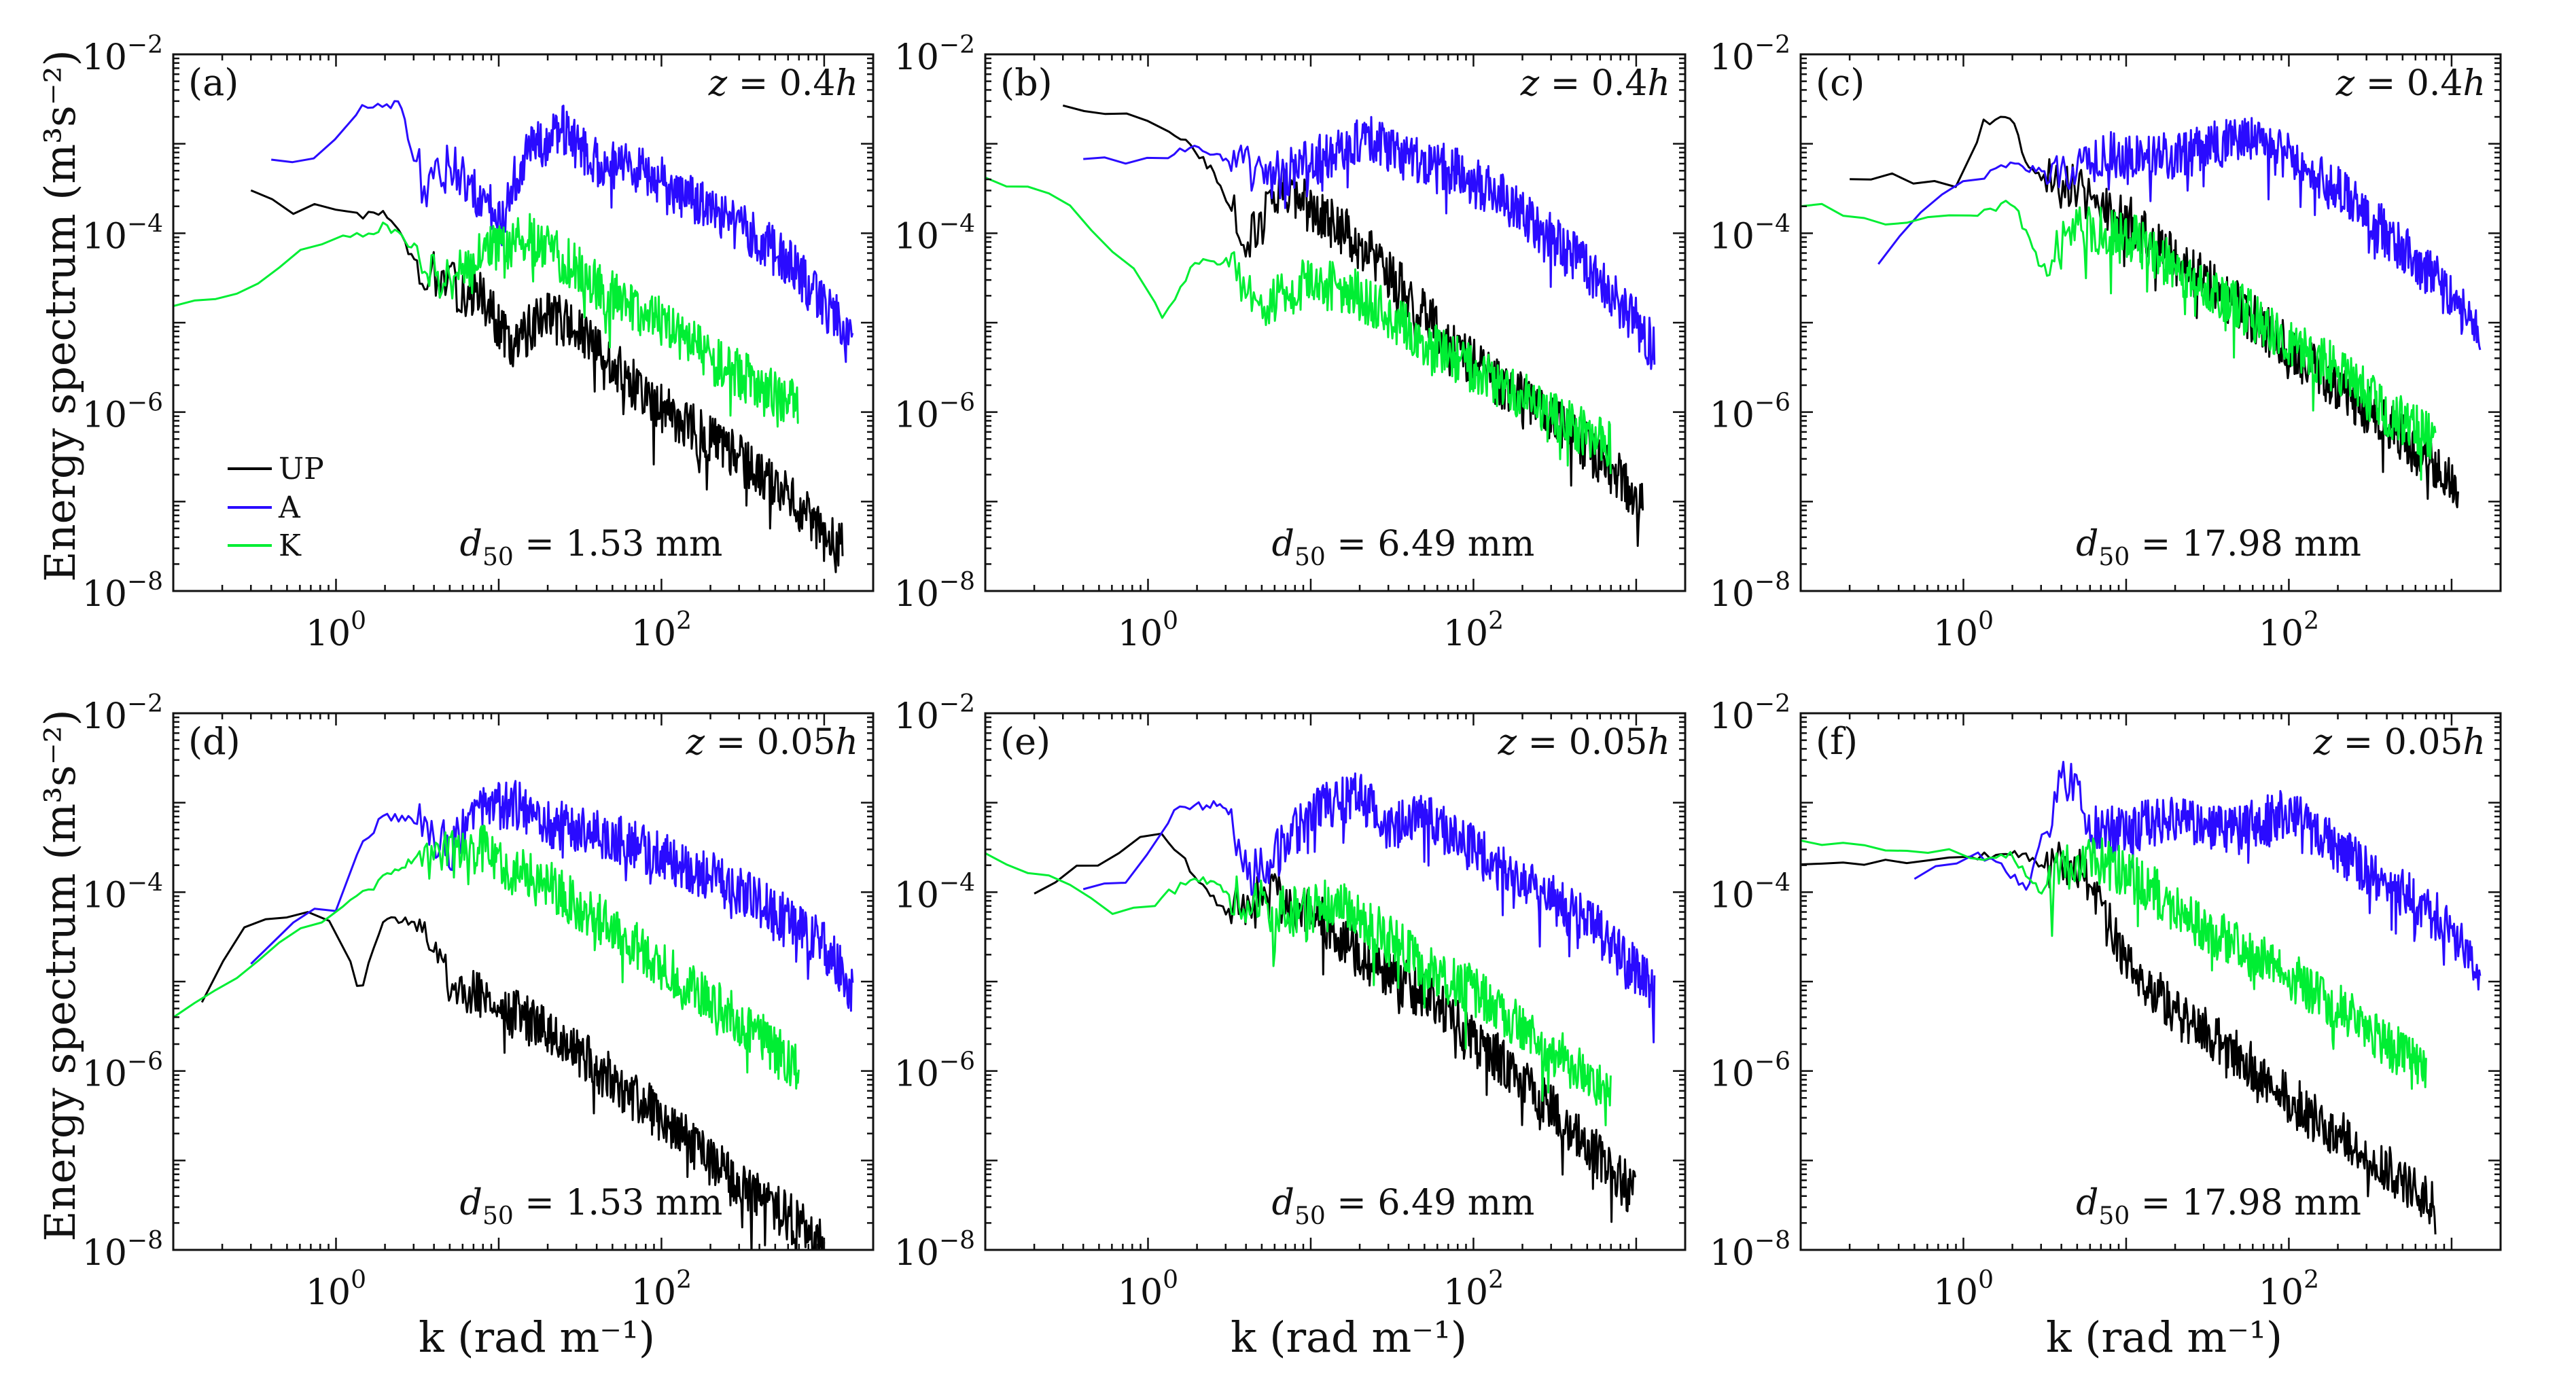 Image resolution: width=2576 pixels, height=1381 pixels. I want to click on x-axis-label-middle: k (rad m⁻¹), so click(1349, 1337).